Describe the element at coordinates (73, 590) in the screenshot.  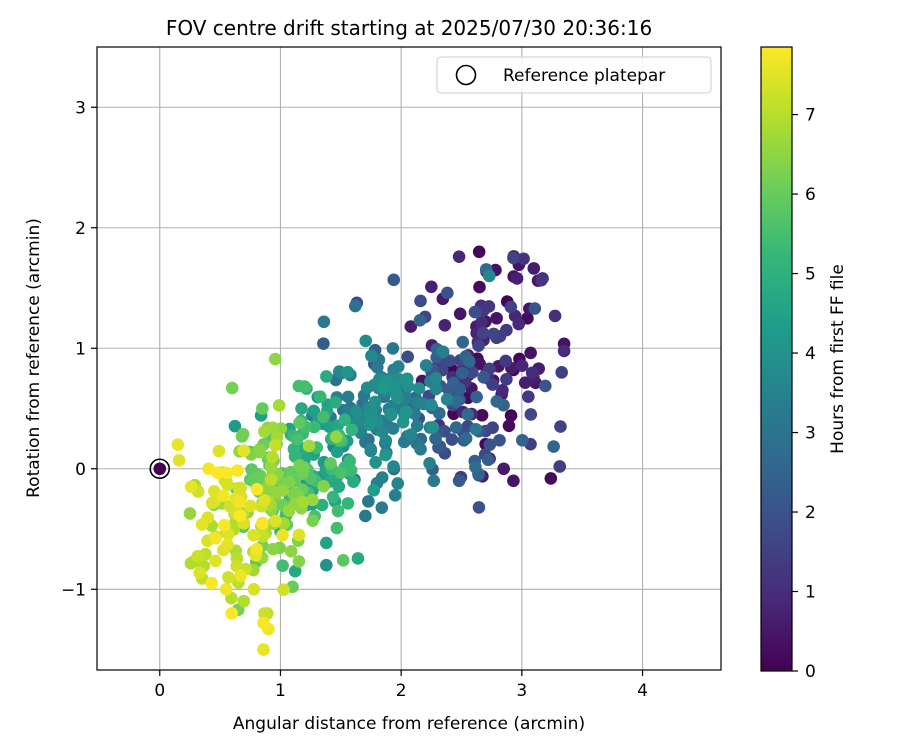
I see `y-tick-label: −1` at that location.